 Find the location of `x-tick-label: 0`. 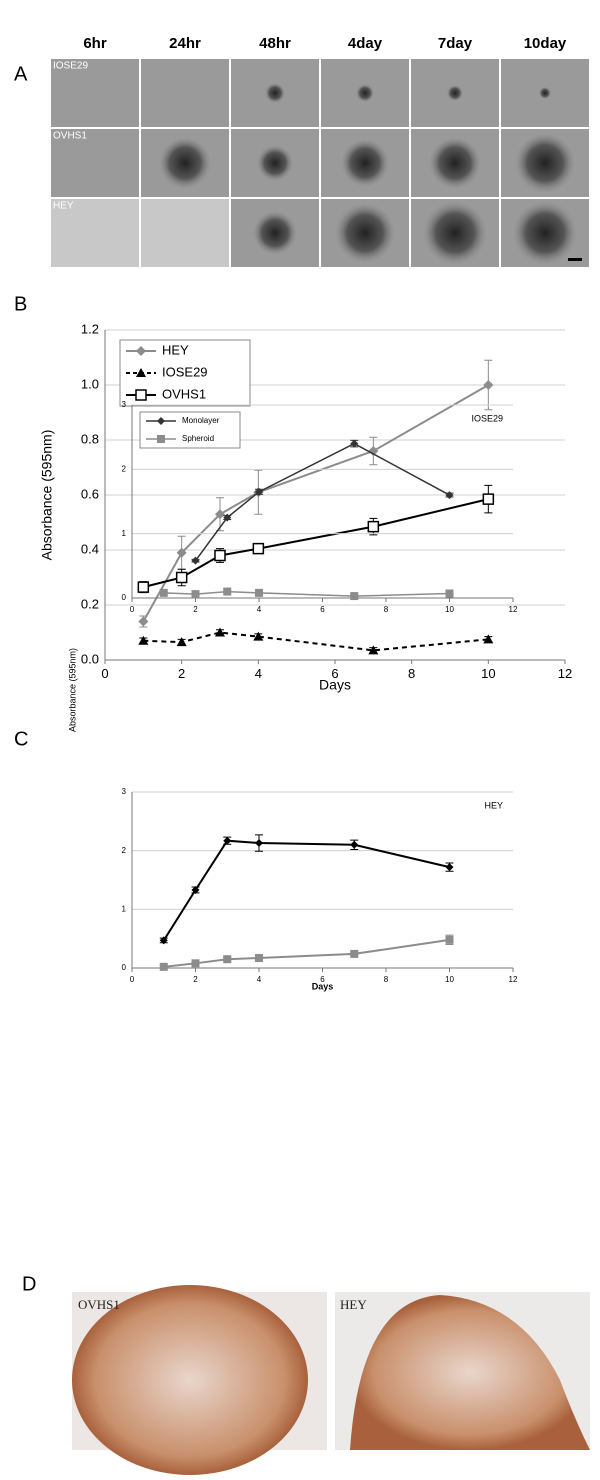

x-tick-label: 0 is located at coordinates (132, 979).